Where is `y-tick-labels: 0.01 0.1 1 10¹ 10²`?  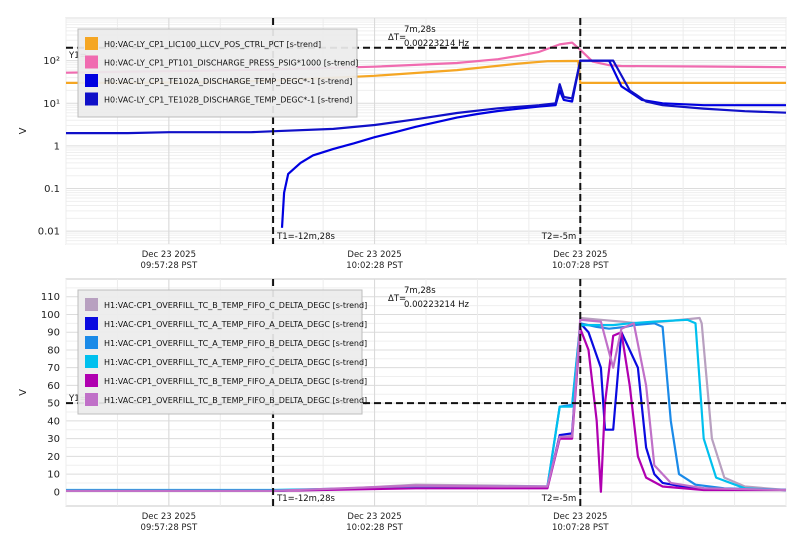
y-tick-labels: 0.01 0.1 1 10¹ 10² is located at coordinates (49, 147).